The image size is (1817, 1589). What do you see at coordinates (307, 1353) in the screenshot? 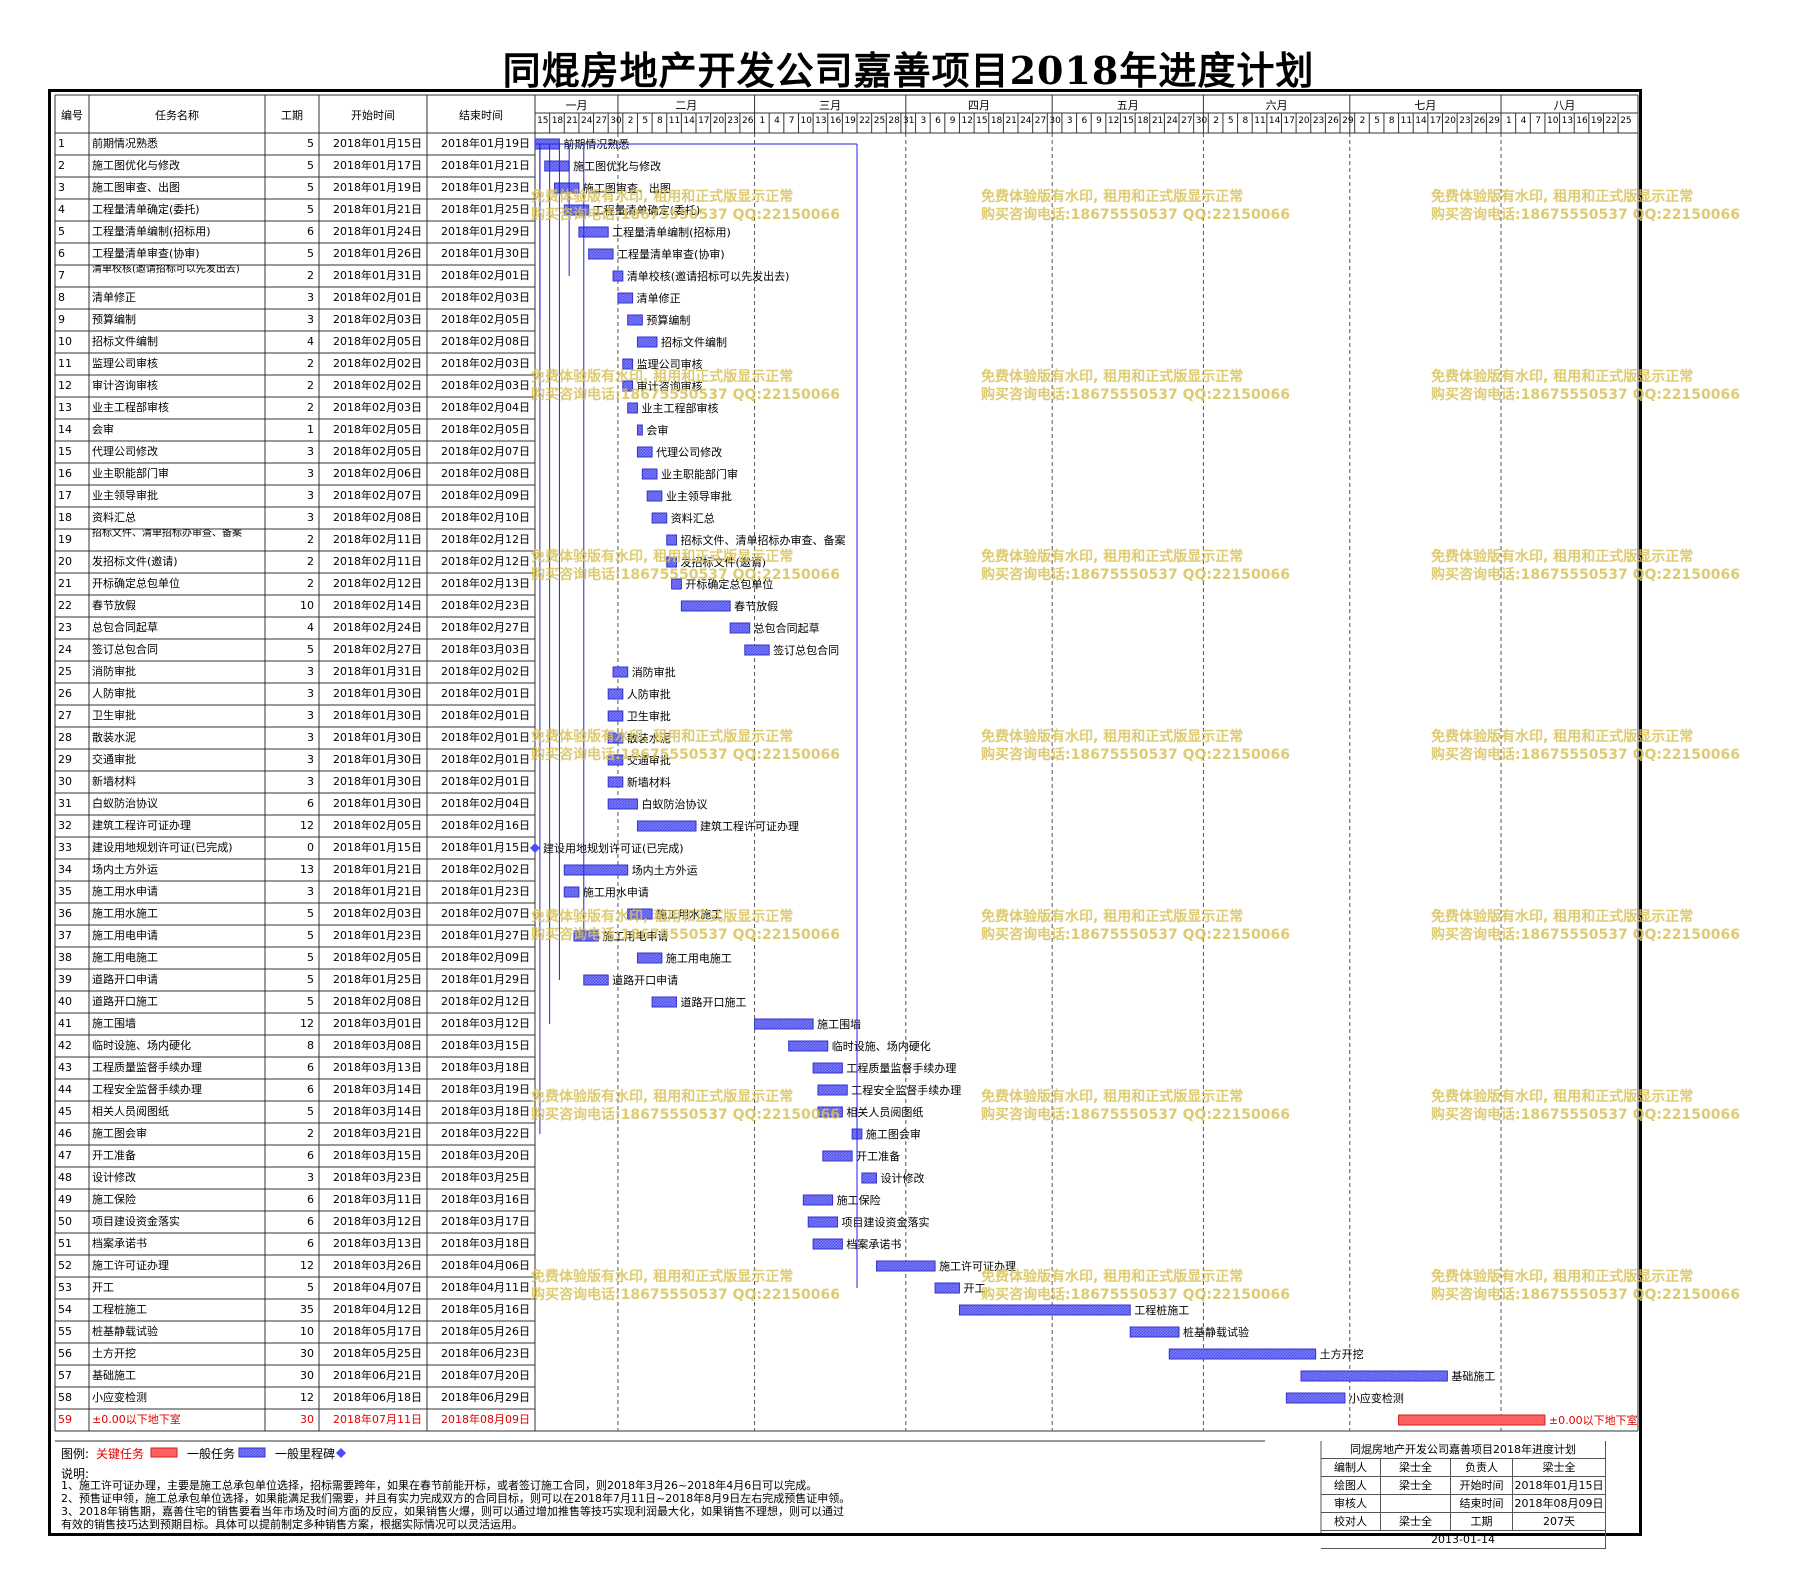
I see `task-duration: 30` at bounding box center [307, 1353].